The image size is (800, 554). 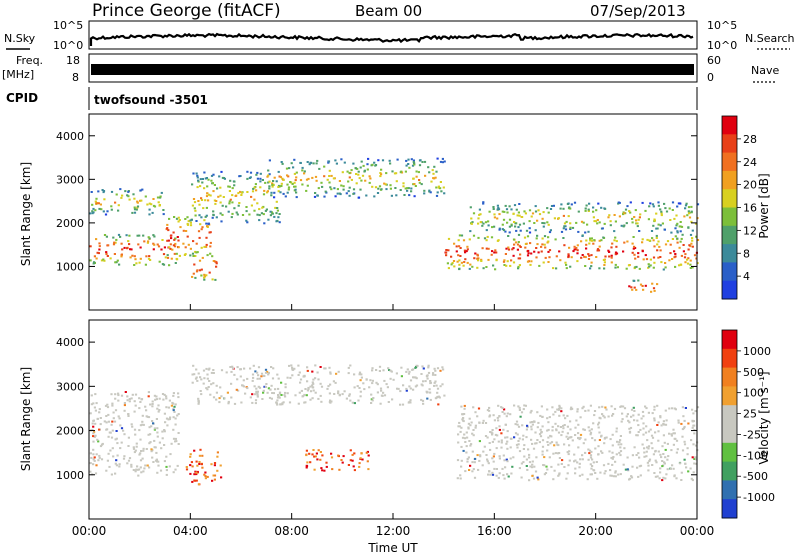 I want to click on power-y-tick-label: 3000, so click(x=70, y=179).